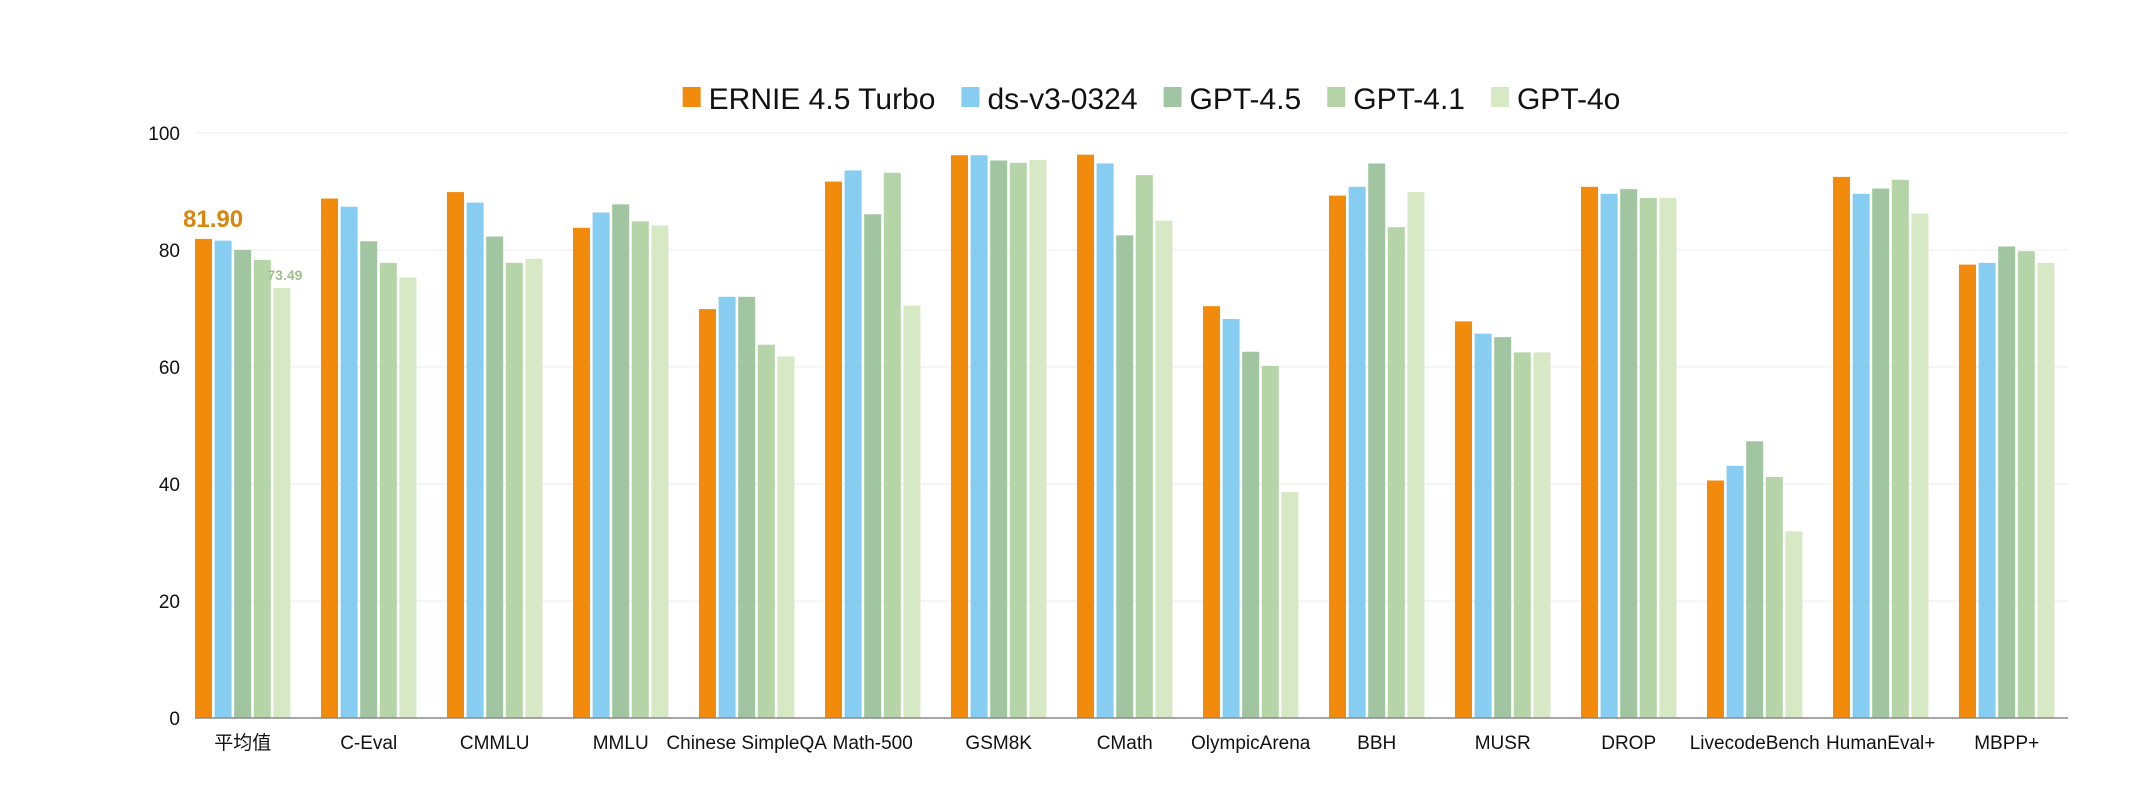  I want to click on bar-gpt-4-1-cmath, so click(1144, 446).